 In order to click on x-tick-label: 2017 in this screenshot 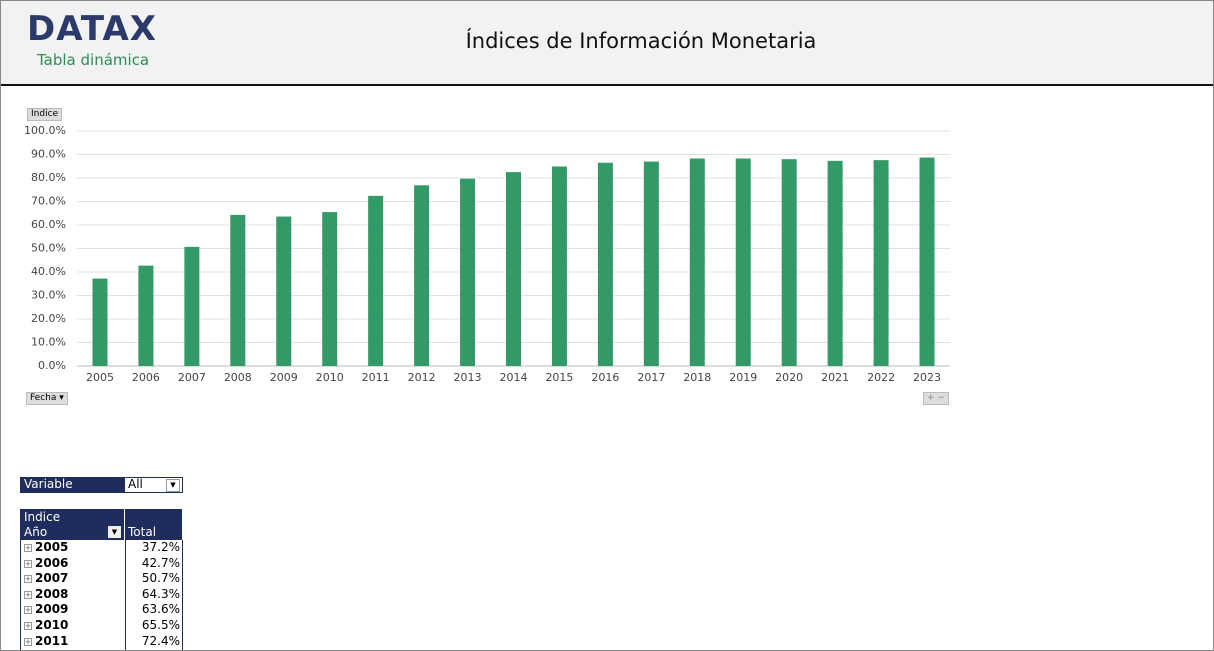, I will do `click(651, 377)`.